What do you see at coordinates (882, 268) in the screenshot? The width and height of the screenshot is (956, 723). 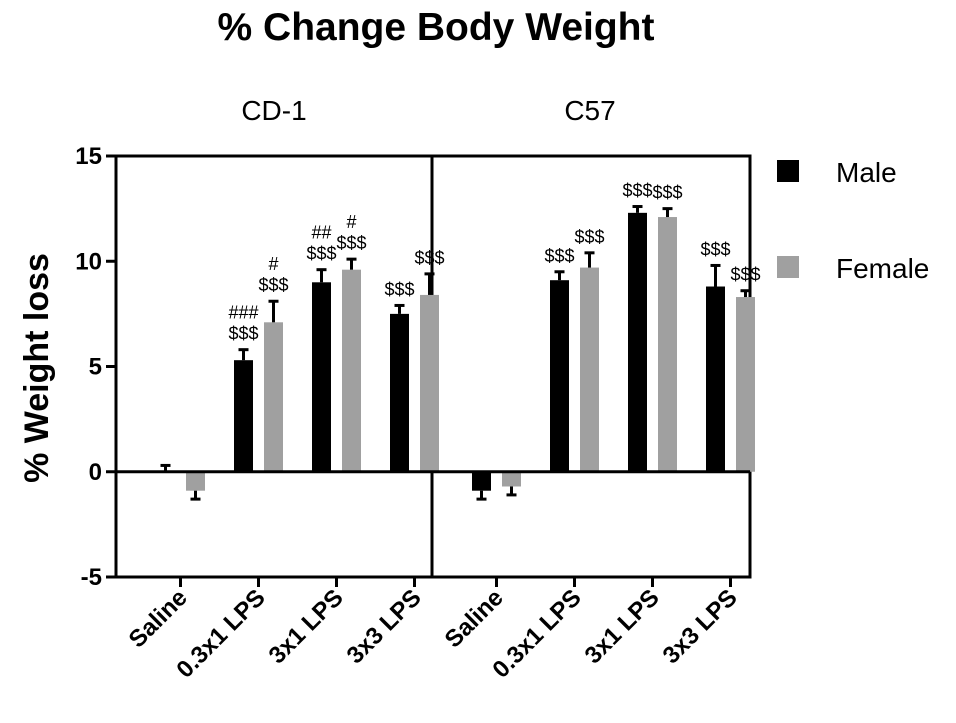 I see `legend-label-female: Female` at bounding box center [882, 268].